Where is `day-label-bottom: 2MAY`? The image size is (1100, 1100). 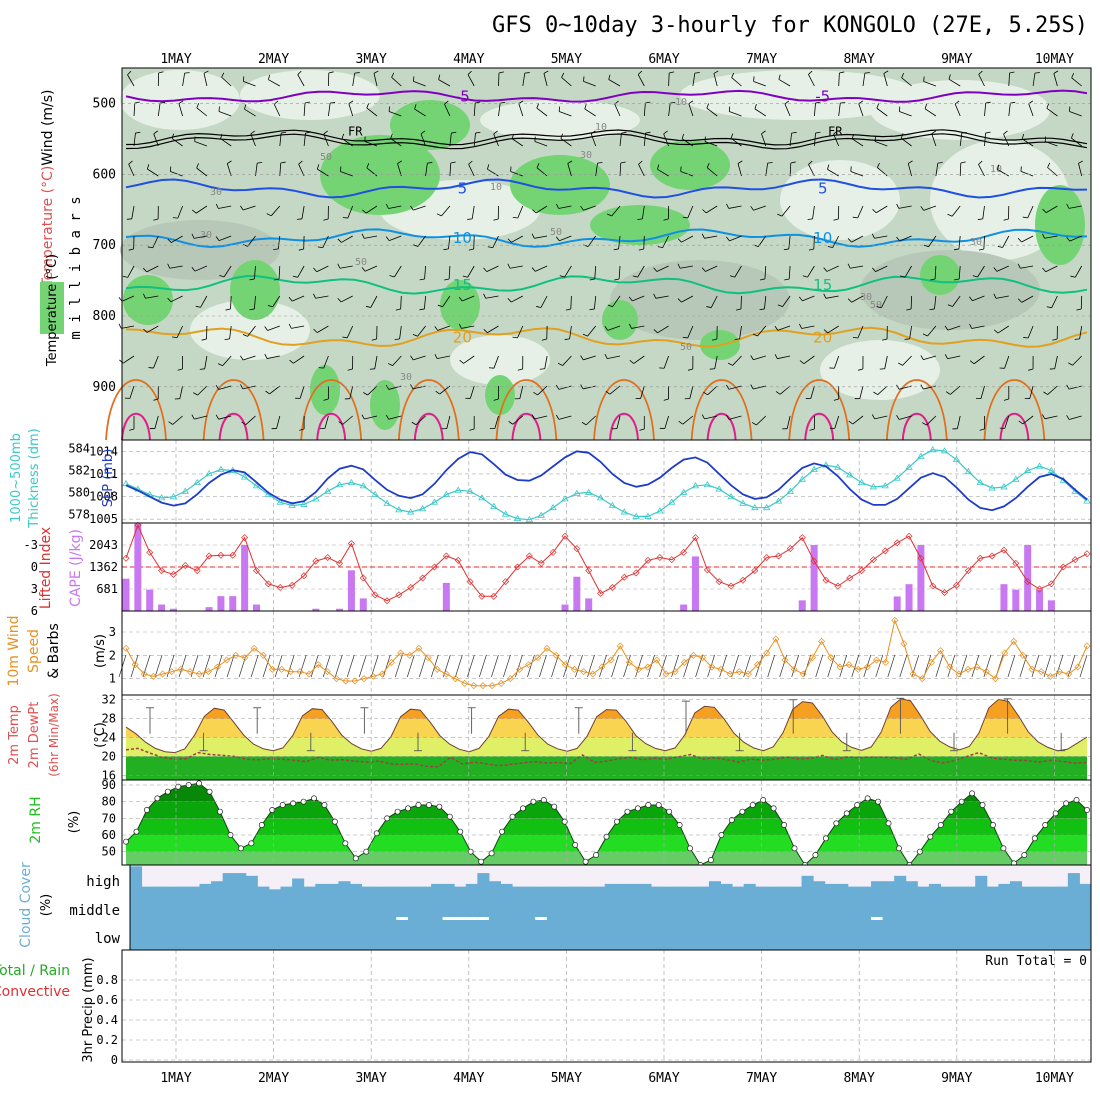
day-label-bottom: 2MAY is located at coordinates (273, 1078).